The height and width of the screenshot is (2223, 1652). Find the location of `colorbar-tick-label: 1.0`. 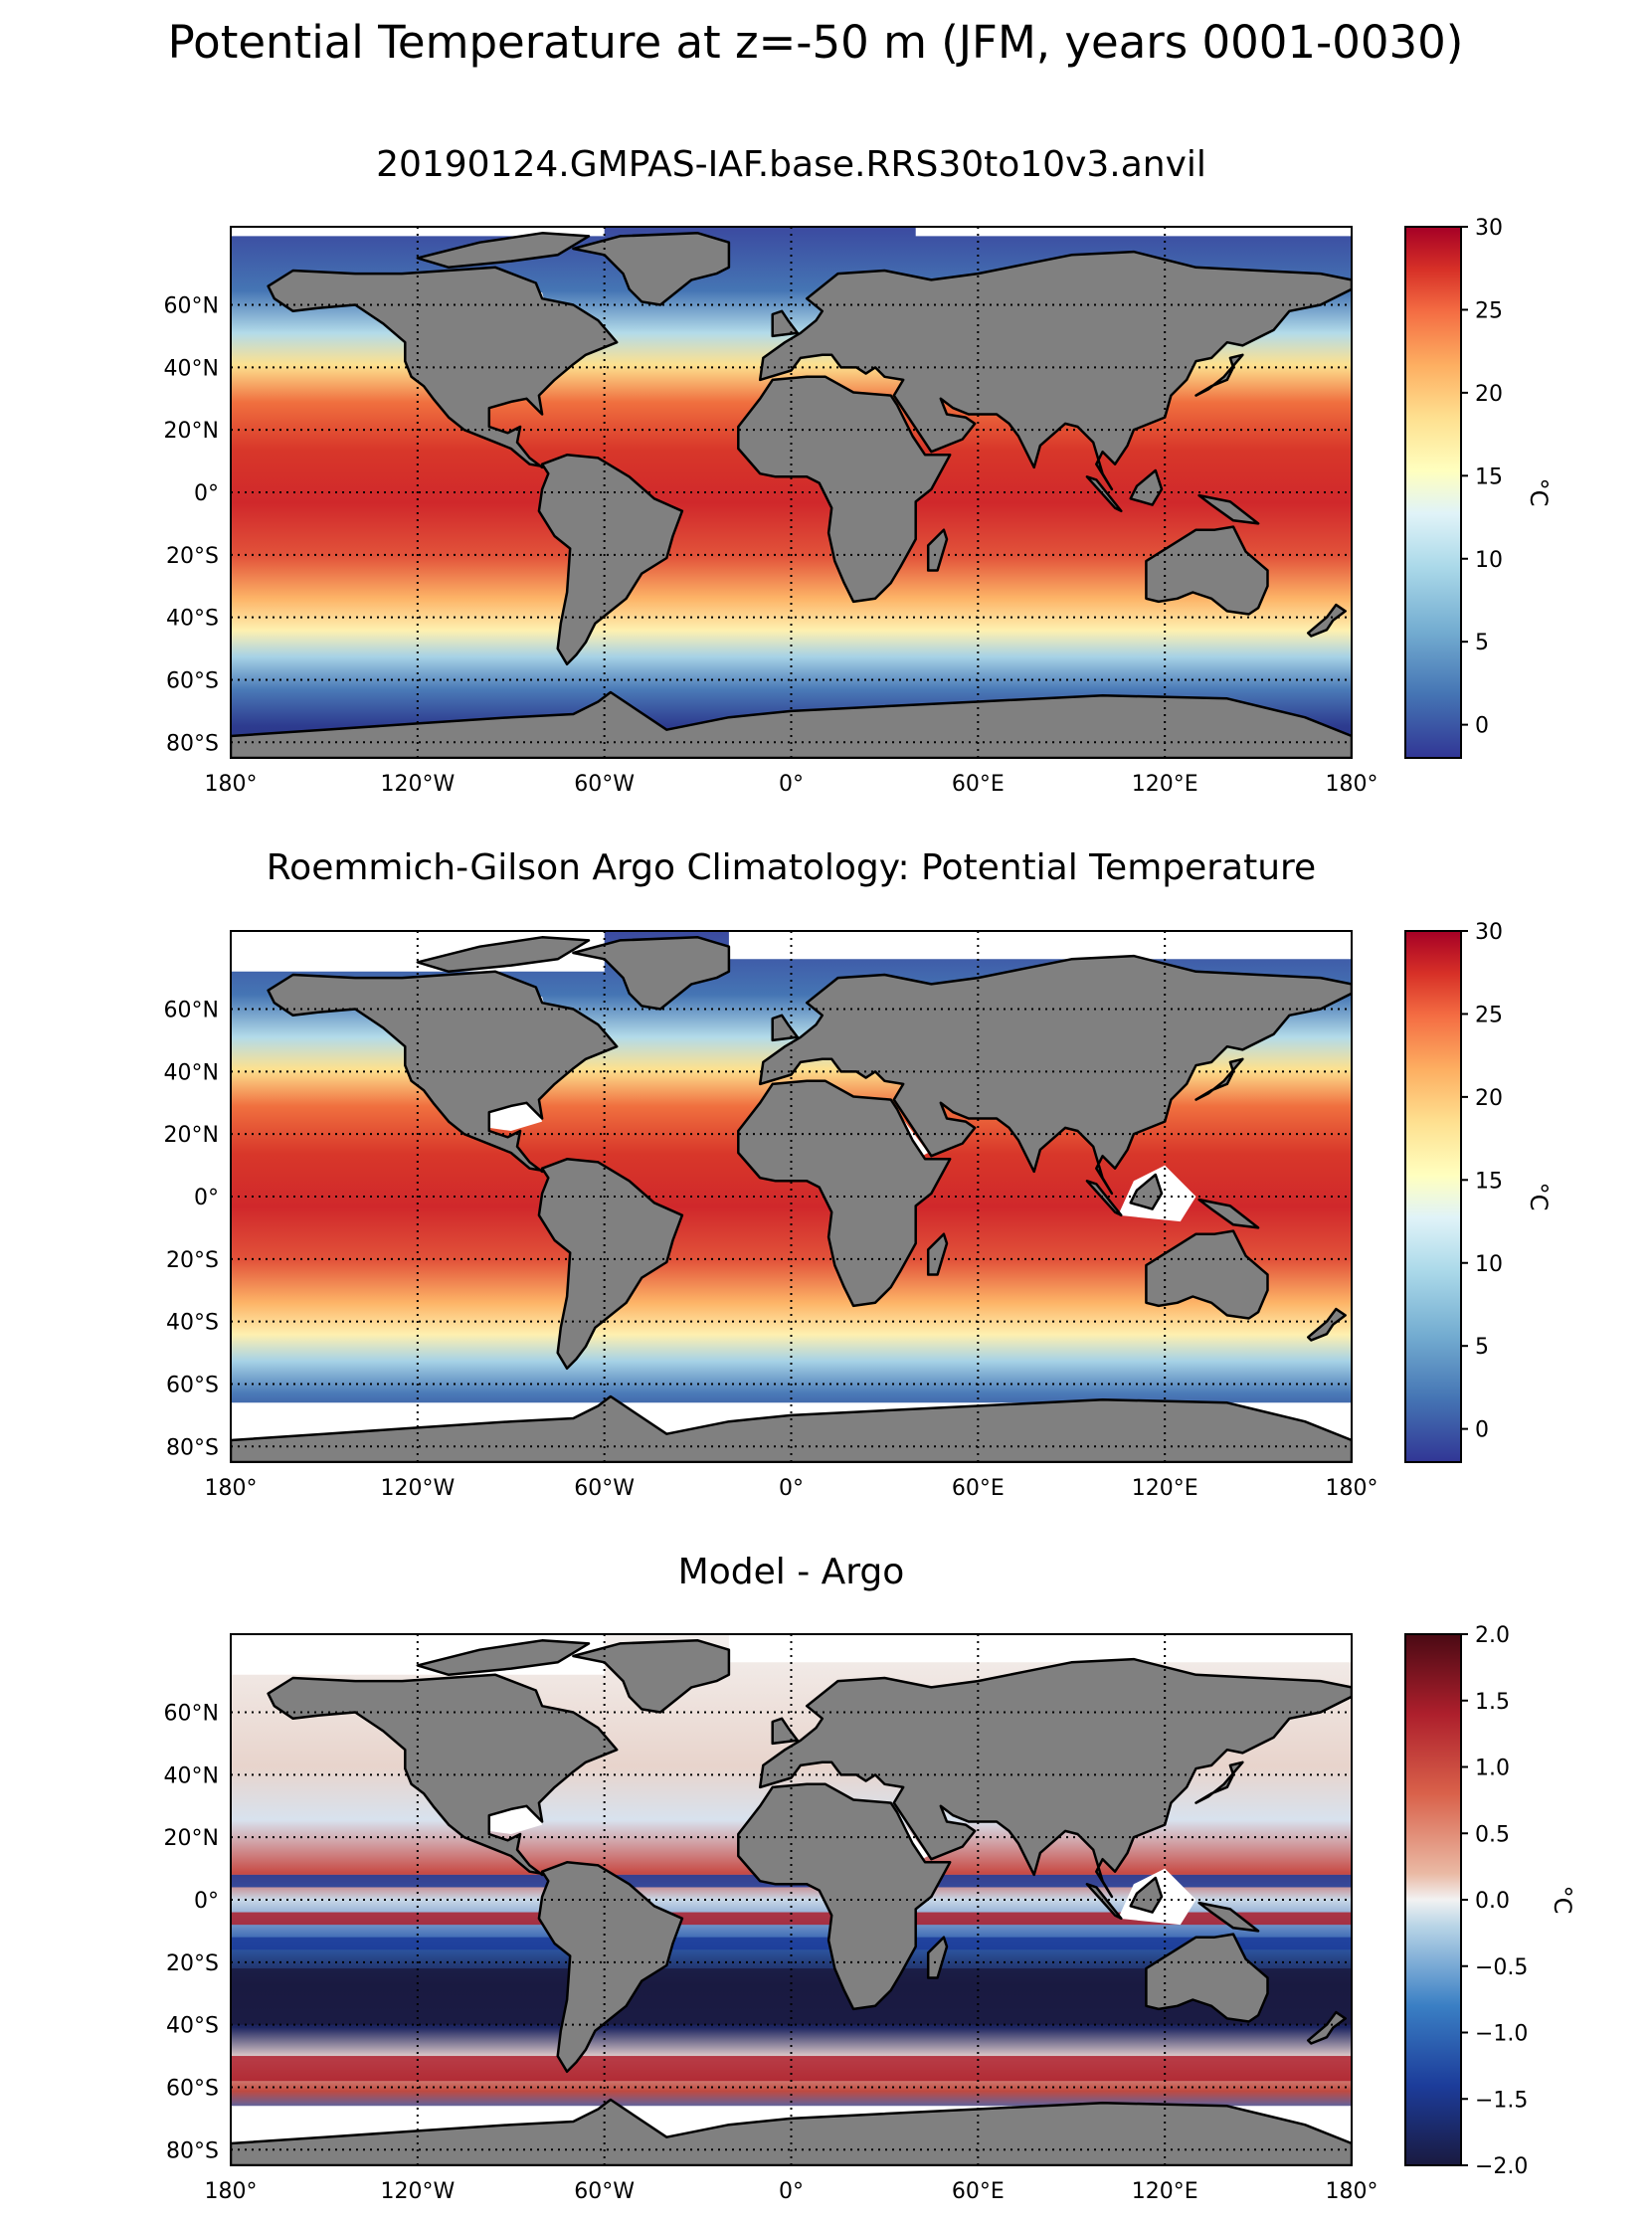

colorbar-tick-label: 1.0 is located at coordinates (1492, 1769).